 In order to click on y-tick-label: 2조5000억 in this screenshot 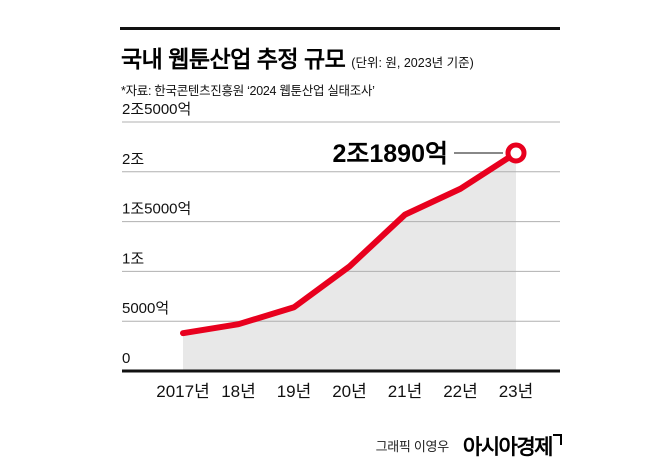, I will do `click(156, 109)`.